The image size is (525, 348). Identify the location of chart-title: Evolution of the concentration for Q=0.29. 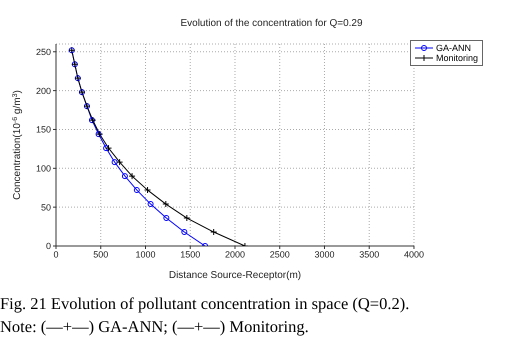
(271, 23).